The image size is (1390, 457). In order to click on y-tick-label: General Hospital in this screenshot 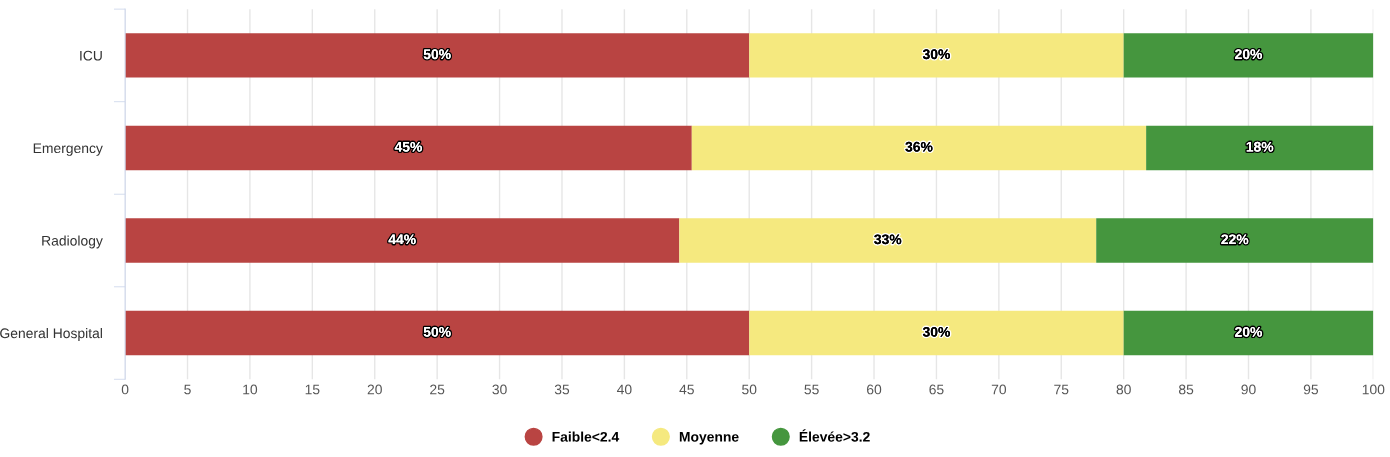, I will do `click(51, 334)`.